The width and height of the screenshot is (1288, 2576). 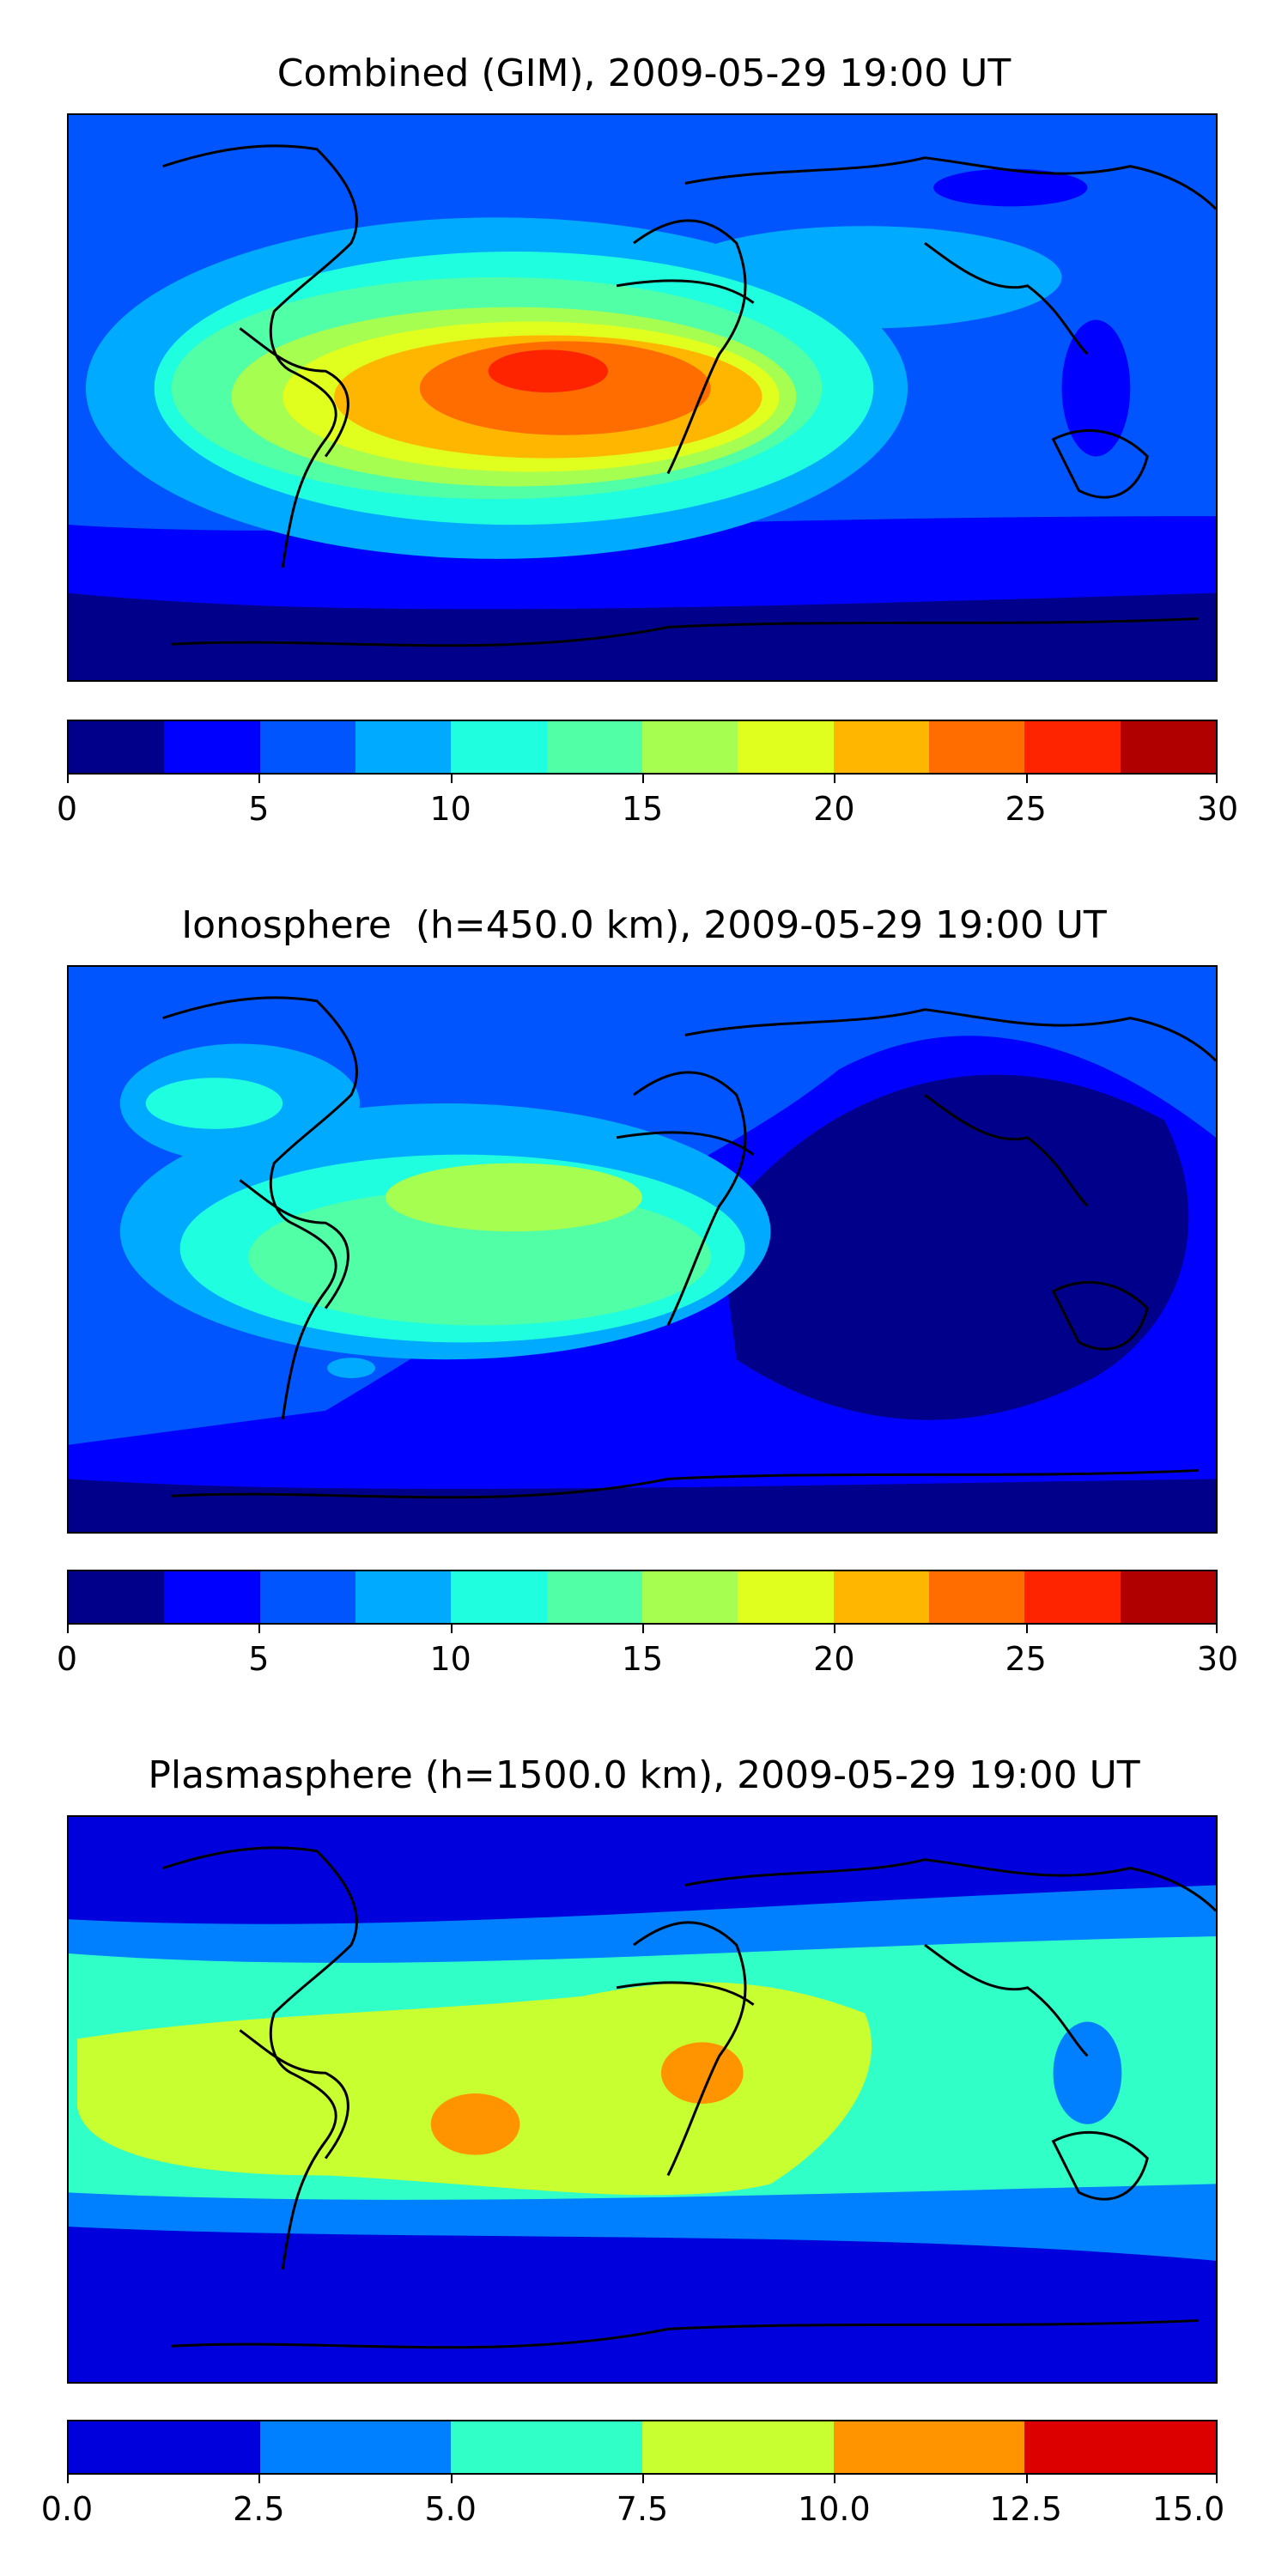 What do you see at coordinates (834, 2509) in the screenshot?
I see `colorbar-tick-label: 10.0` at bounding box center [834, 2509].